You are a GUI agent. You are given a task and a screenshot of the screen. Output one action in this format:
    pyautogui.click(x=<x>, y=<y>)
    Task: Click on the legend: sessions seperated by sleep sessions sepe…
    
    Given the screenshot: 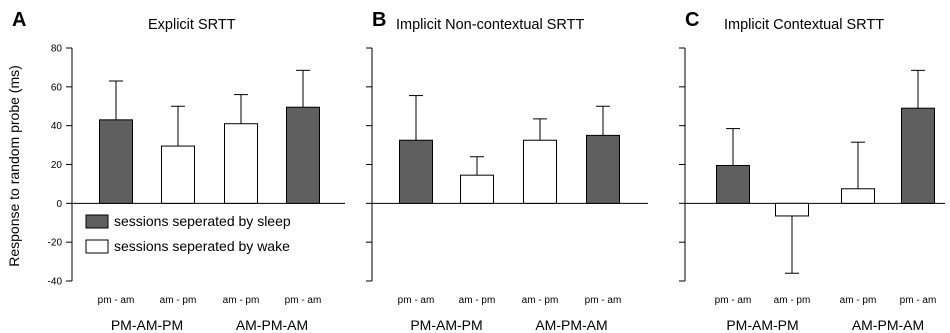 What is the action you would take?
    pyautogui.click(x=188, y=233)
    